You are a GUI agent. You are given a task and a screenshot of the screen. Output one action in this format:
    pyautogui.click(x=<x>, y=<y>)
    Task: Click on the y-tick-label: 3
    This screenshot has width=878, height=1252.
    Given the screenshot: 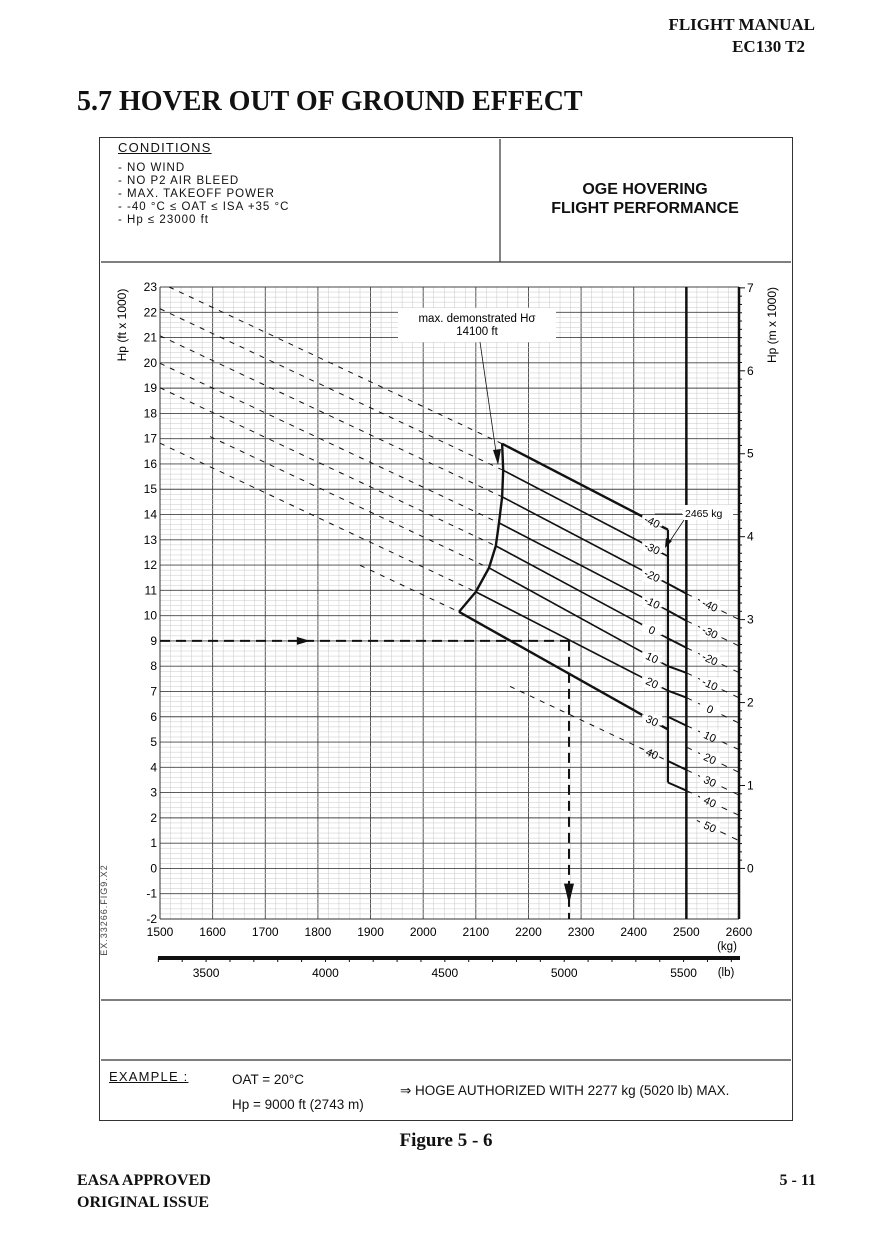 What is the action you would take?
    pyautogui.click(x=153, y=793)
    